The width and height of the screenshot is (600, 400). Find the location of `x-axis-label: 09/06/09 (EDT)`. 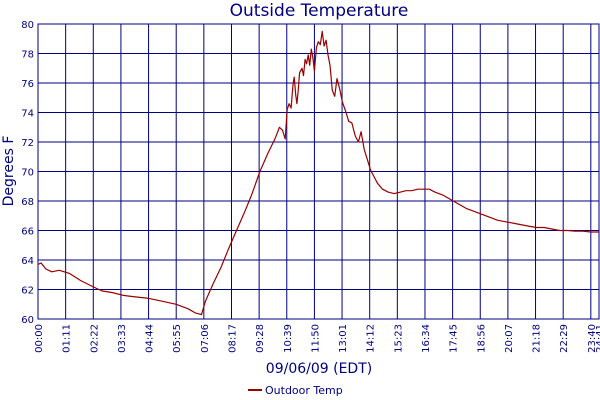

x-axis-label: 09/06/09 (EDT) is located at coordinates (319, 369).